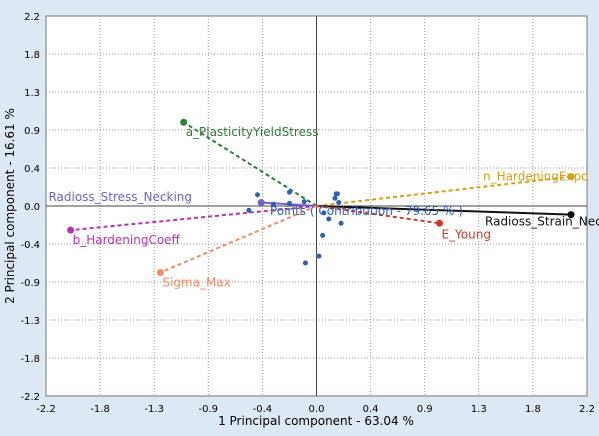 This screenshot has width=599, height=436. Describe the element at coordinates (250, 164) in the screenshot. I see `vector-a_PlasticityYieldStress` at that location.